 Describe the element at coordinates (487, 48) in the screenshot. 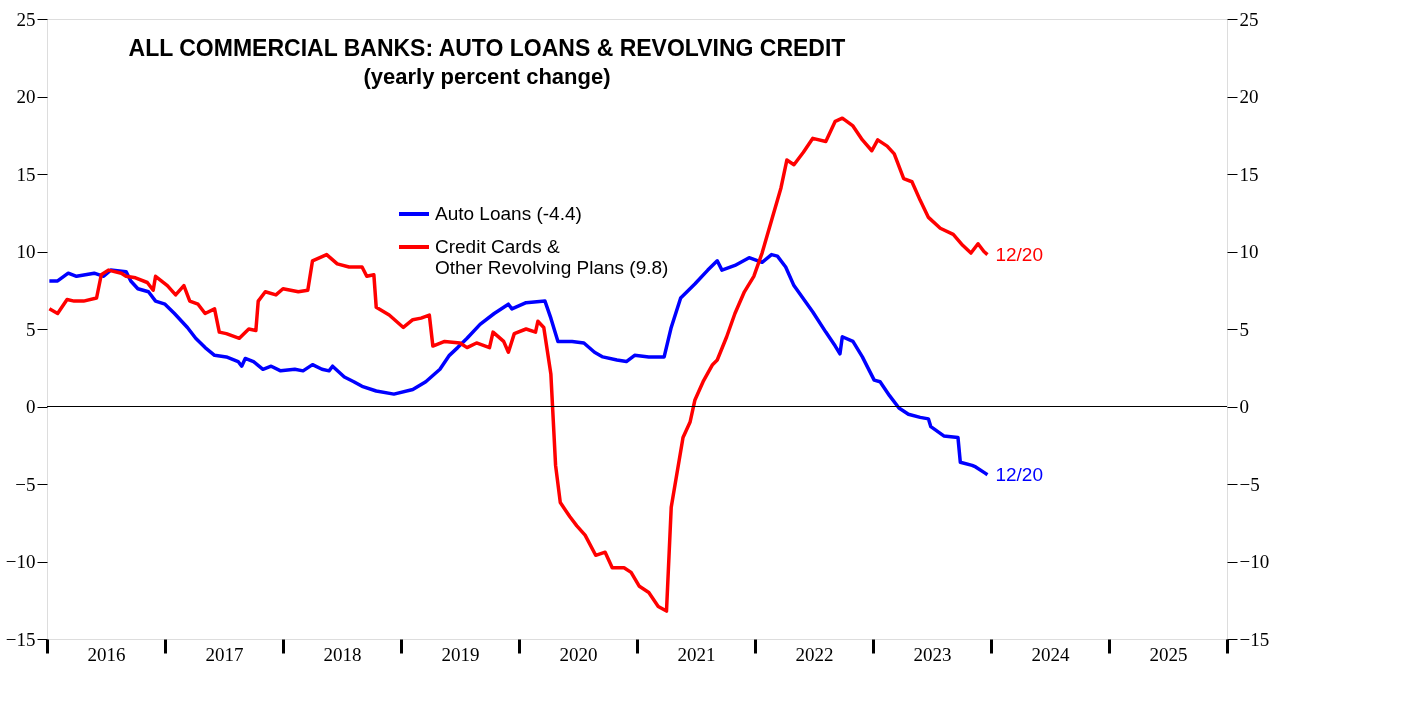

I see `text: ALL COMMERCIAL BANKS: AUTO LOANS & REVOLVING CREDIT` at that location.